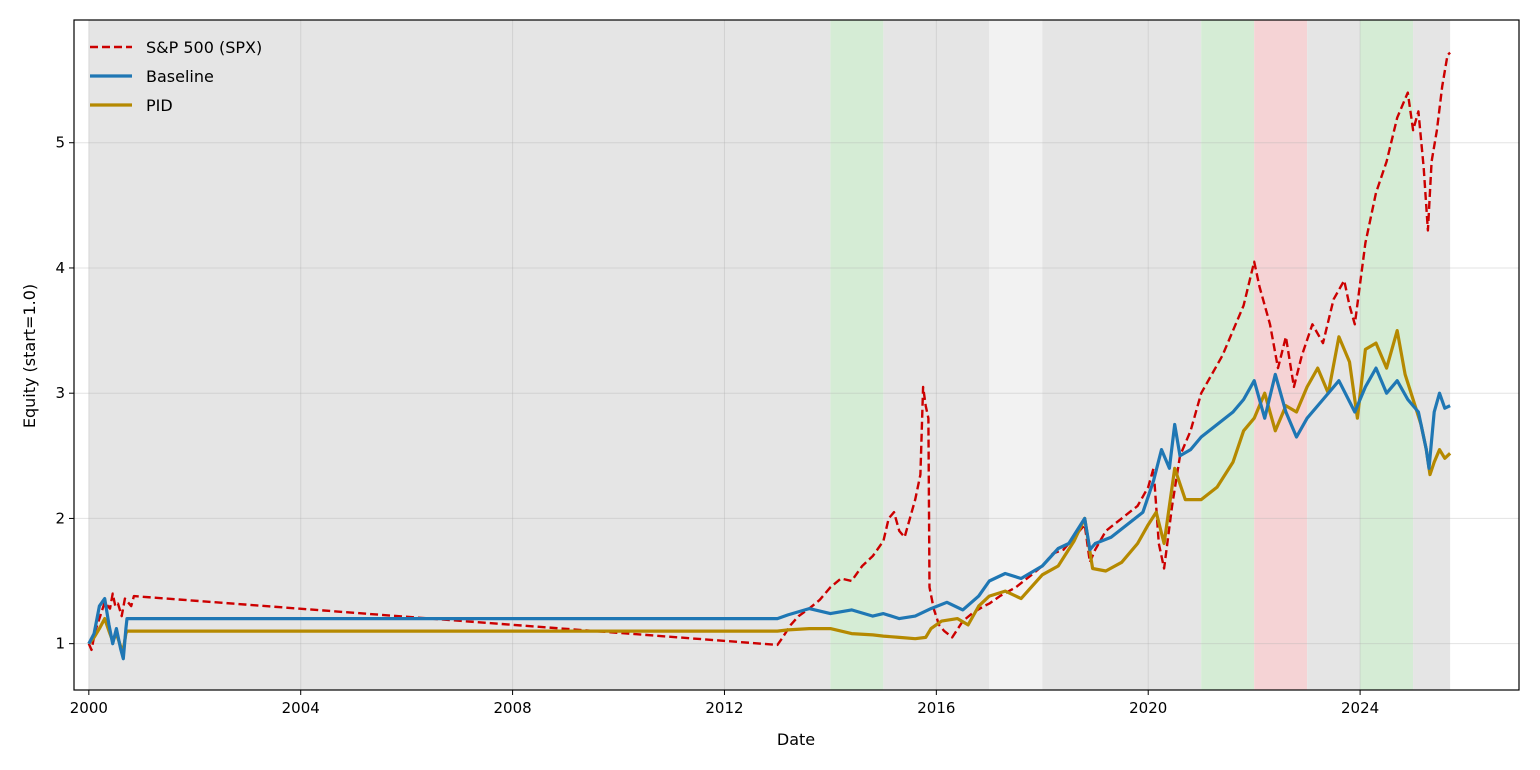  I want to click on x-tick-label: 2012, so click(724, 708).